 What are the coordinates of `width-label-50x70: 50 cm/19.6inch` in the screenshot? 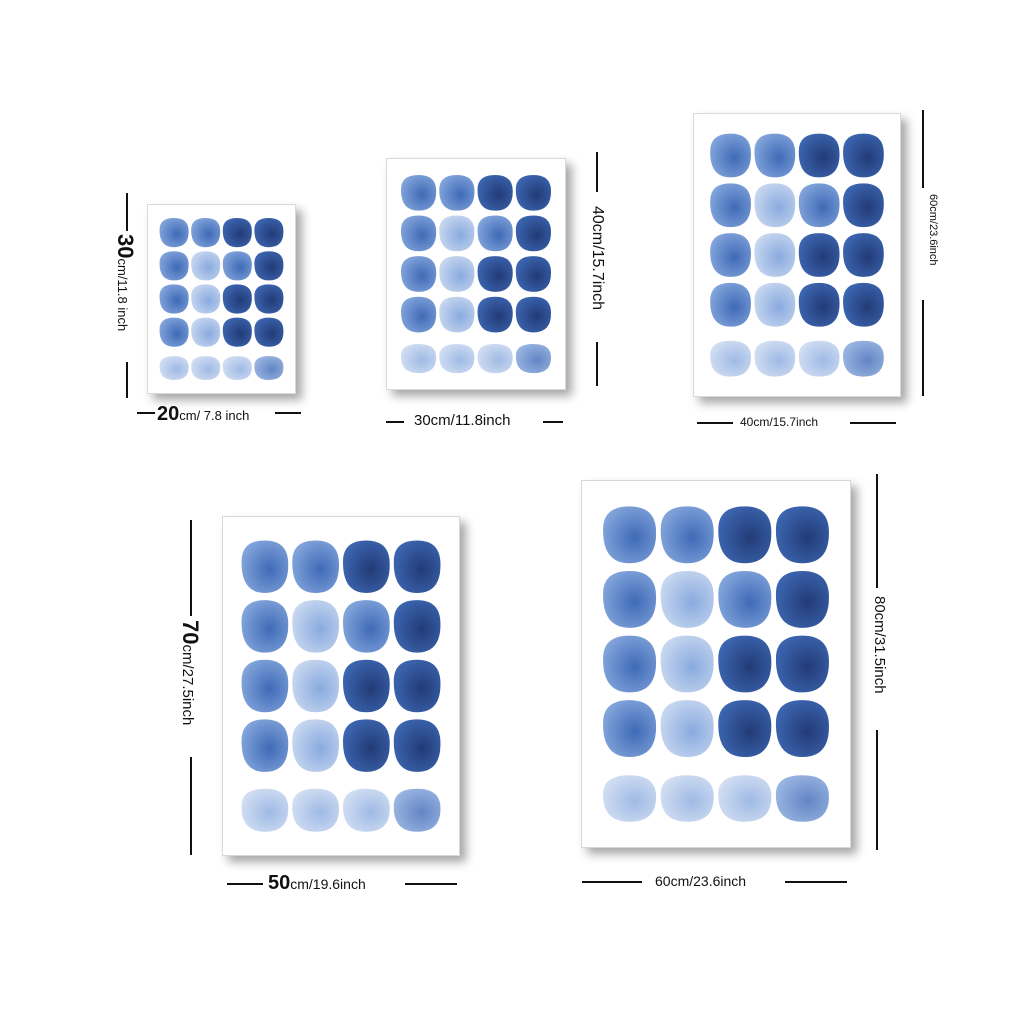 It's located at (317, 883).